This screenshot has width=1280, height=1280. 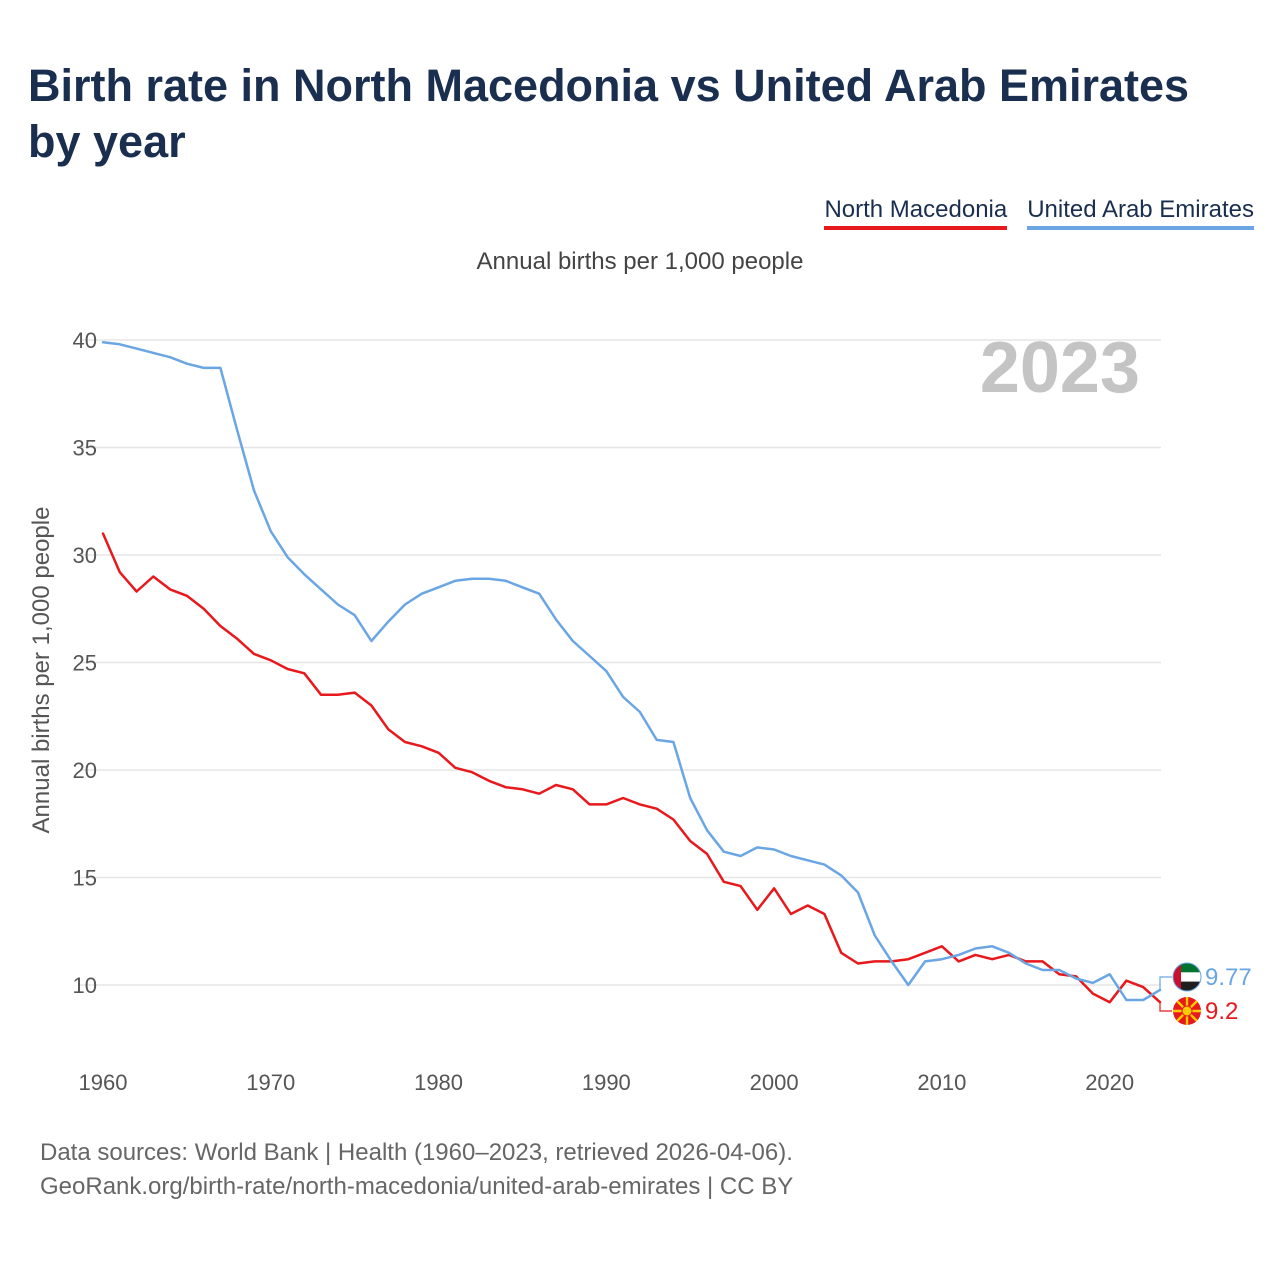 What do you see at coordinates (1165, 1007) in the screenshot?
I see `leader-line-north-macedonia` at bounding box center [1165, 1007].